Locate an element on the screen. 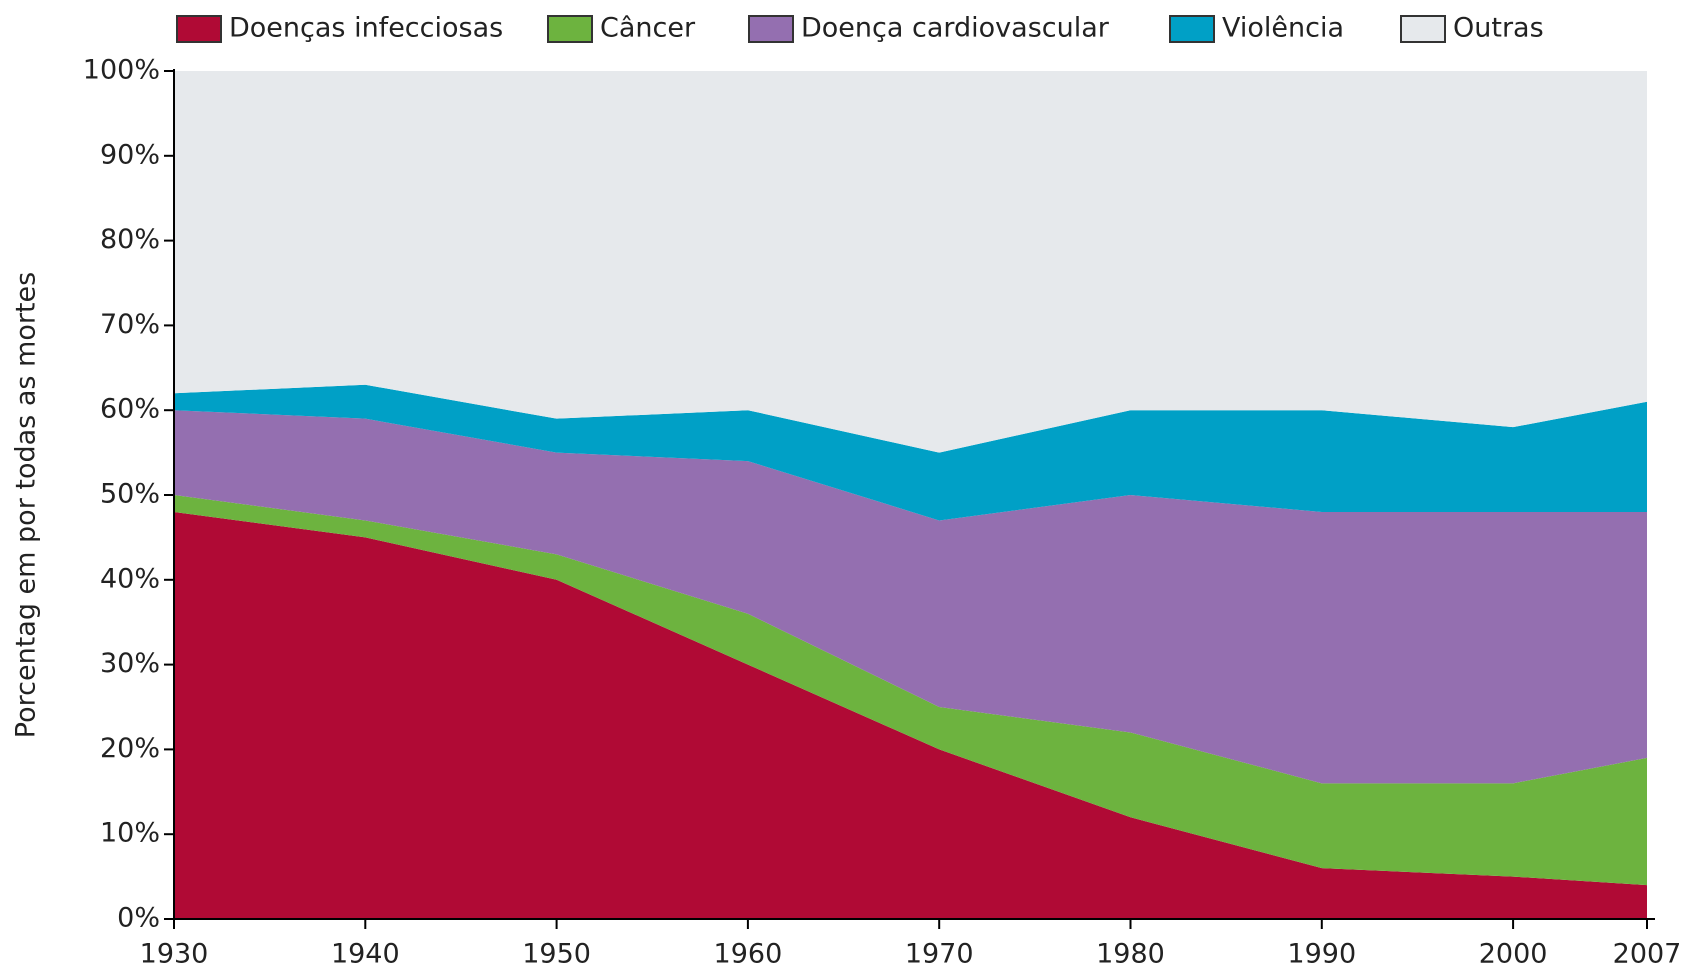  area is located at coordinates (910, 452).